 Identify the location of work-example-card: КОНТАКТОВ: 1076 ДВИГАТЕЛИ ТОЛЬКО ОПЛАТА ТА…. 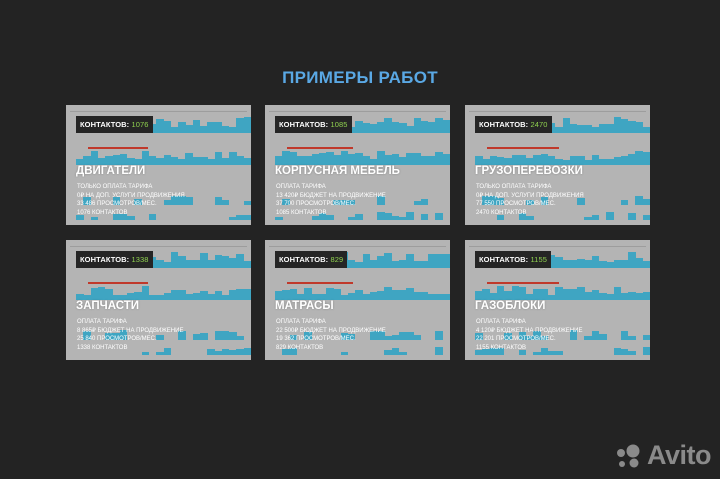
(158, 165).